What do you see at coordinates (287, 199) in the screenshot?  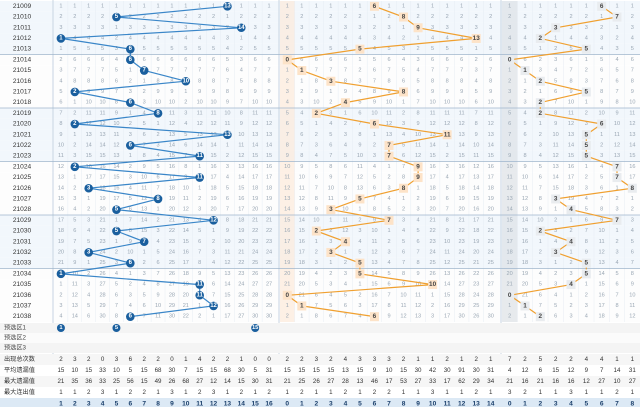 I see `miss-value: 13` at bounding box center [287, 199].